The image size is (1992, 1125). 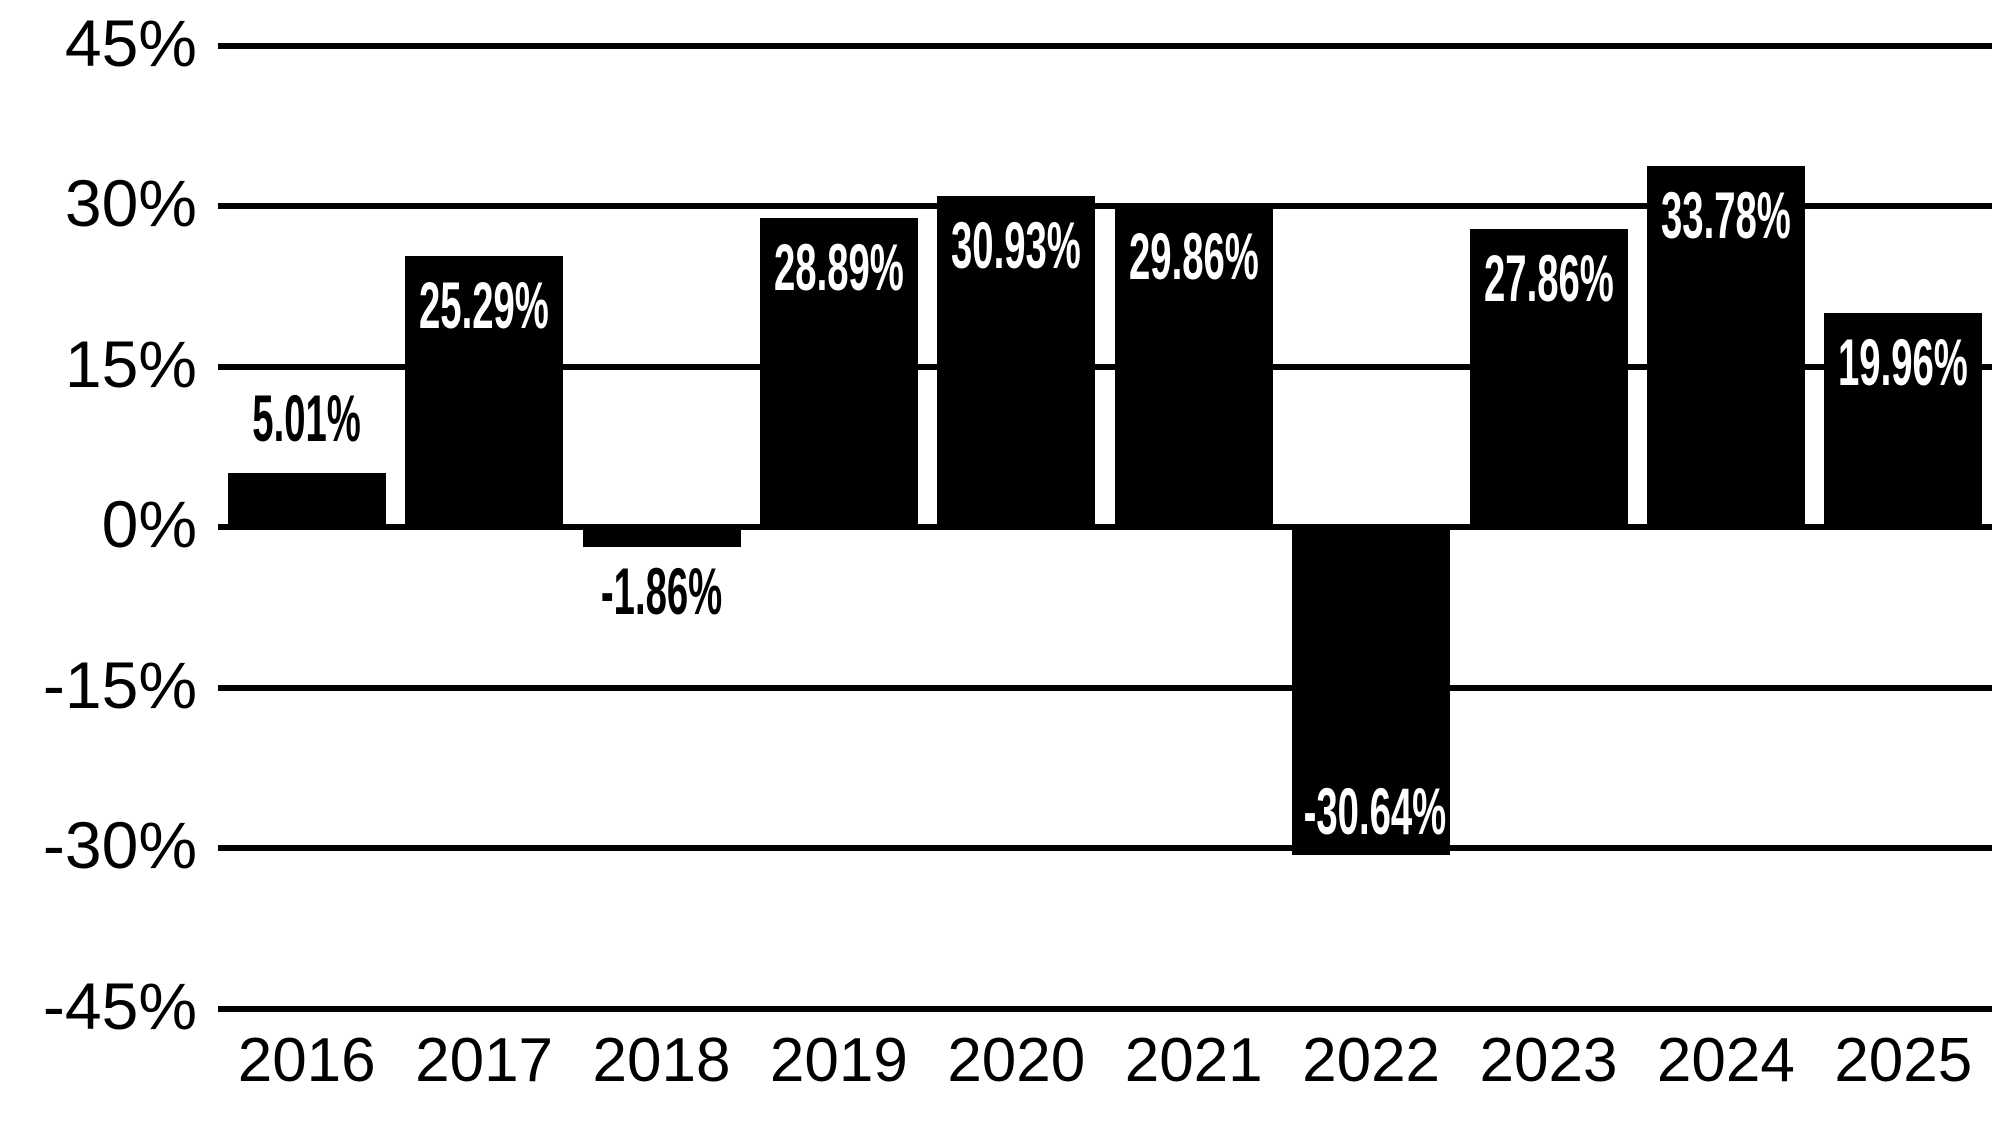 I want to click on bar-value-label: -1.86%, so click(x=661, y=590).